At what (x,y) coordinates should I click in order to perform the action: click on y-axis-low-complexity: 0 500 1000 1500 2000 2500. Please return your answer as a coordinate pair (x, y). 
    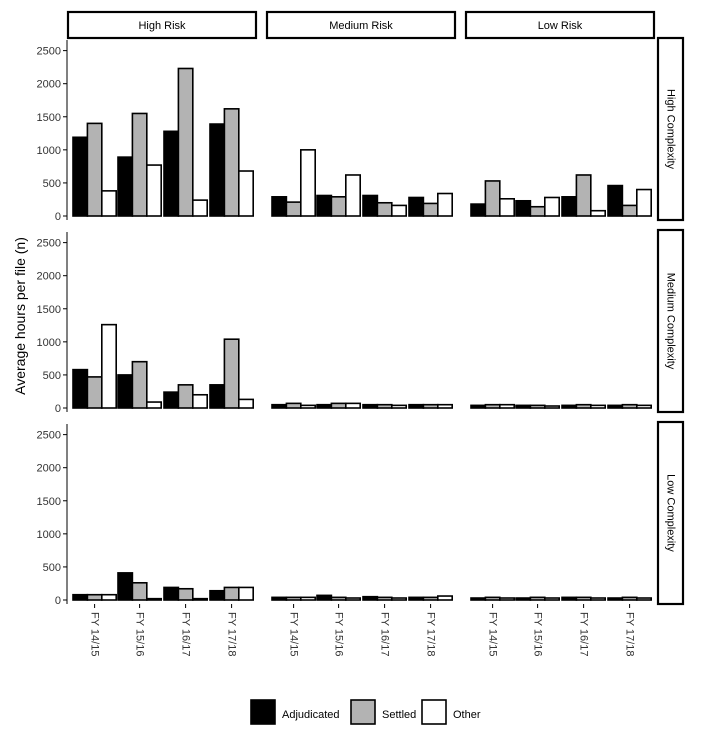
    Looking at the image, I should click on (52, 515).